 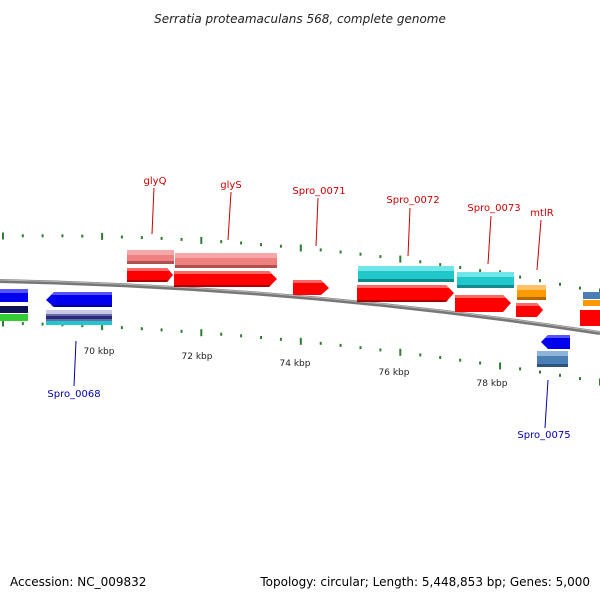 I want to click on genome-backbone, so click(x=300, y=307).